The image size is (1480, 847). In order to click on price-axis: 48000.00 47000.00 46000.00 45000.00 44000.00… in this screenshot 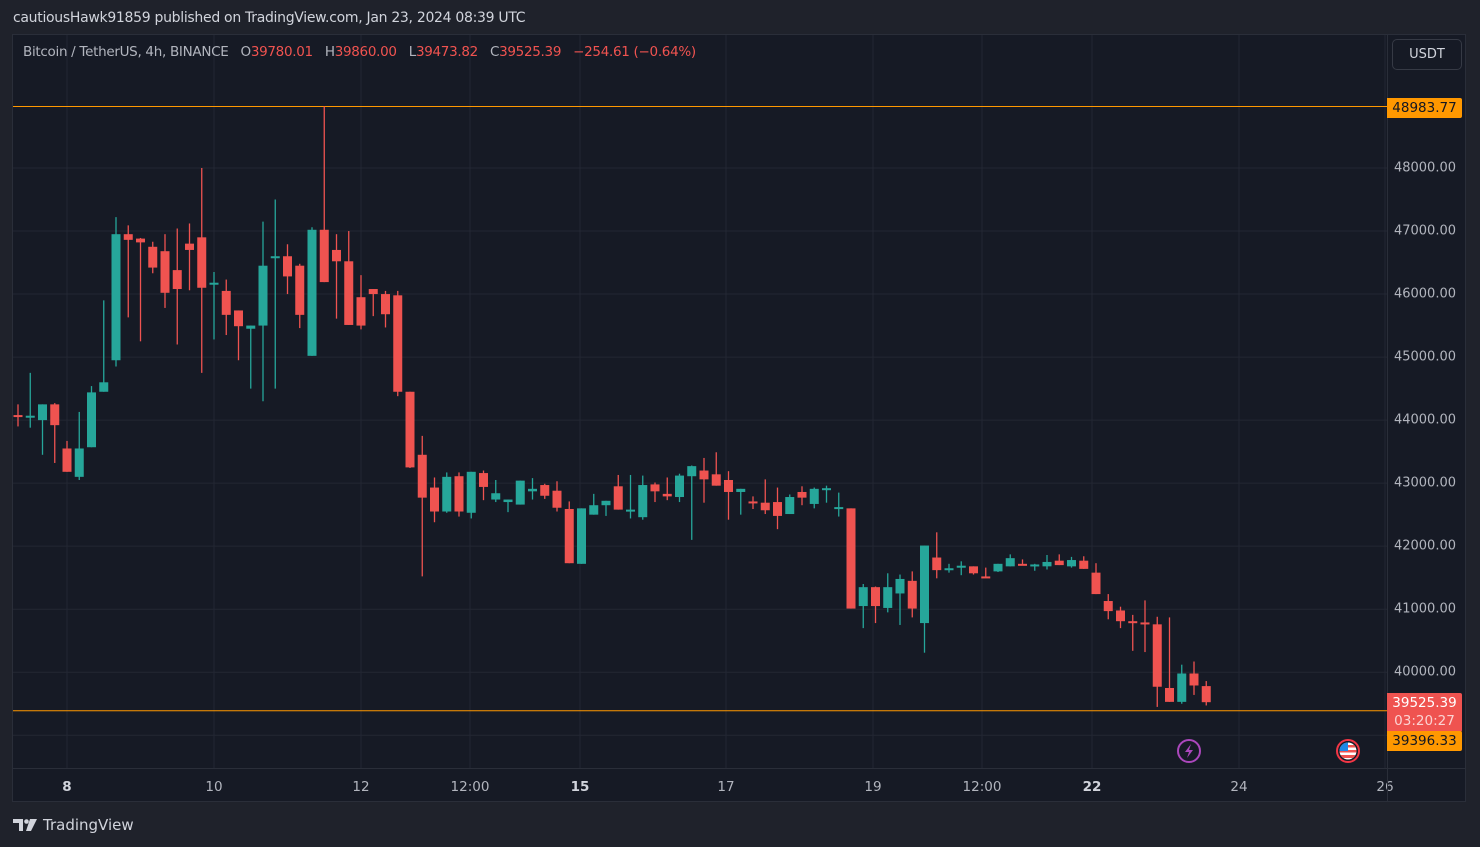, I will do `click(1426, 401)`.